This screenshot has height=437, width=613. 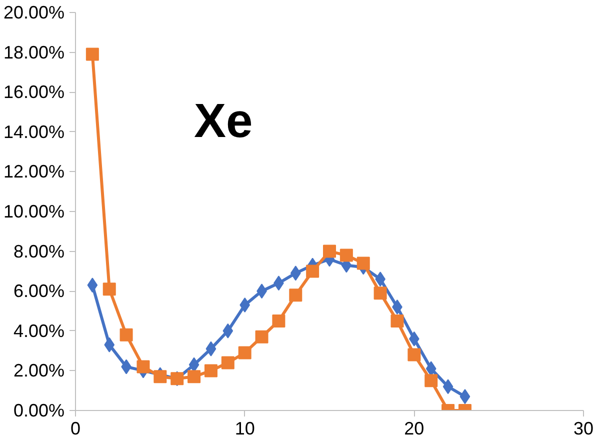 What do you see at coordinates (34, 12) in the screenshot?
I see `y-tick-label: 20.00%` at bounding box center [34, 12].